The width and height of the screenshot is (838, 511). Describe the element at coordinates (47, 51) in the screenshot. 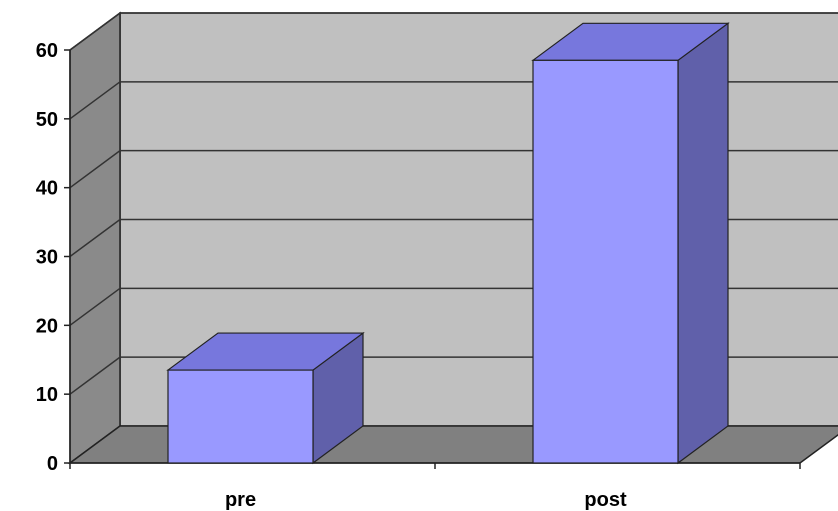

I see `y-tick-label: 60` at that location.